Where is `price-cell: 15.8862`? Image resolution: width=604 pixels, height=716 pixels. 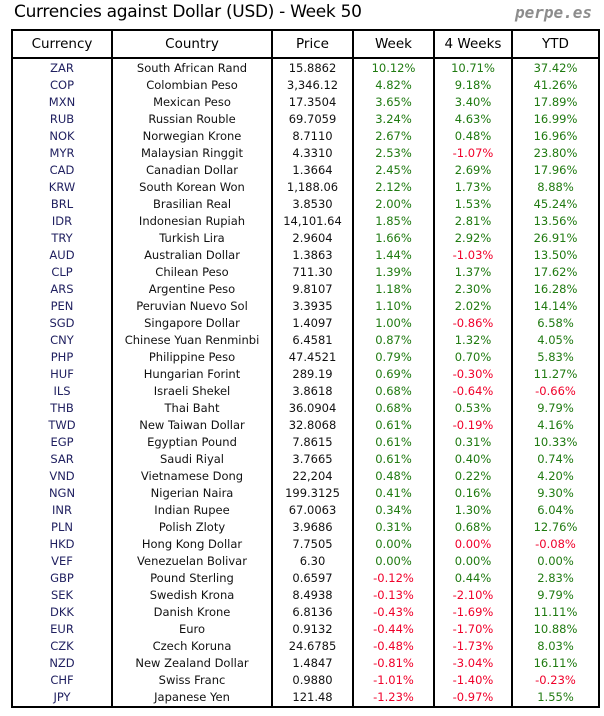 price-cell: 15.8862 is located at coordinates (312, 67).